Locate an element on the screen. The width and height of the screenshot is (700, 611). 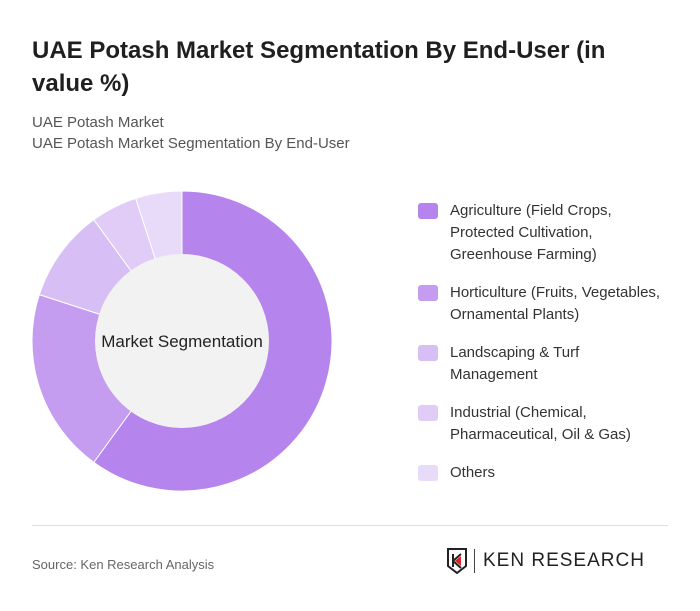
center-label: Market Segmentation is located at coordinates (182, 341).